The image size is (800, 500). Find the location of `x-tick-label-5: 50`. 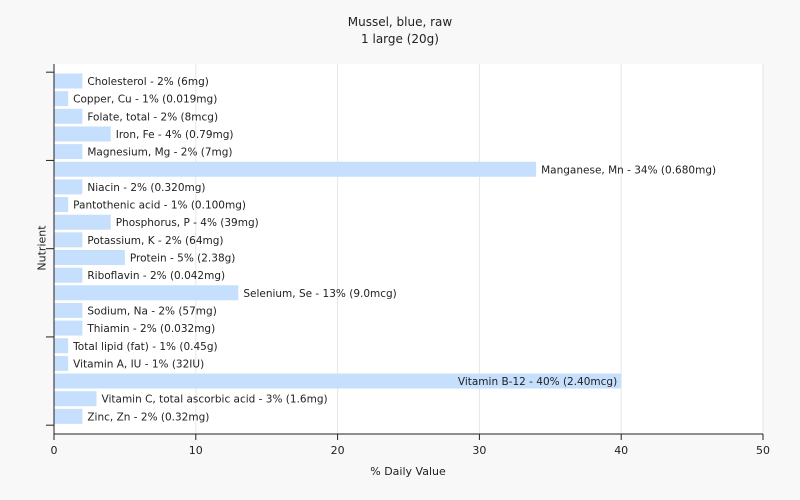

x-tick-label-5: 50 is located at coordinates (763, 450).